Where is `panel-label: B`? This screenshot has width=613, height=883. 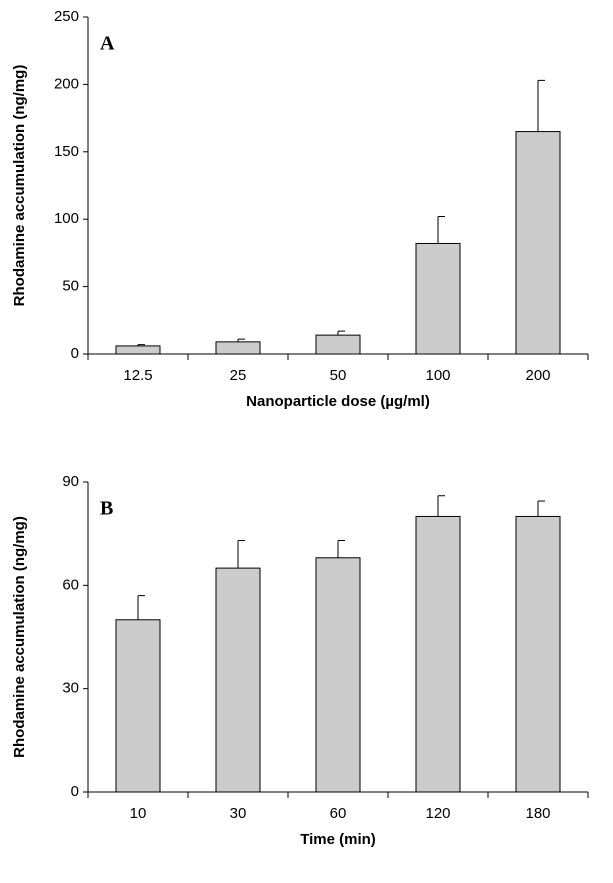 panel-label: B is located at coordinates (106, 509).